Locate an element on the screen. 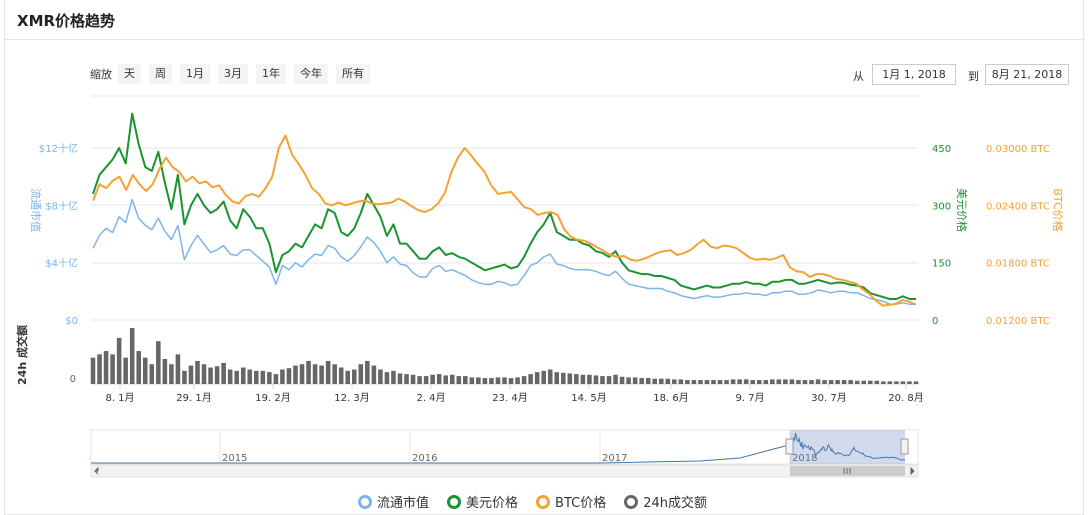  zoom-button-all: 所有 is located at coordinates (353, 74).